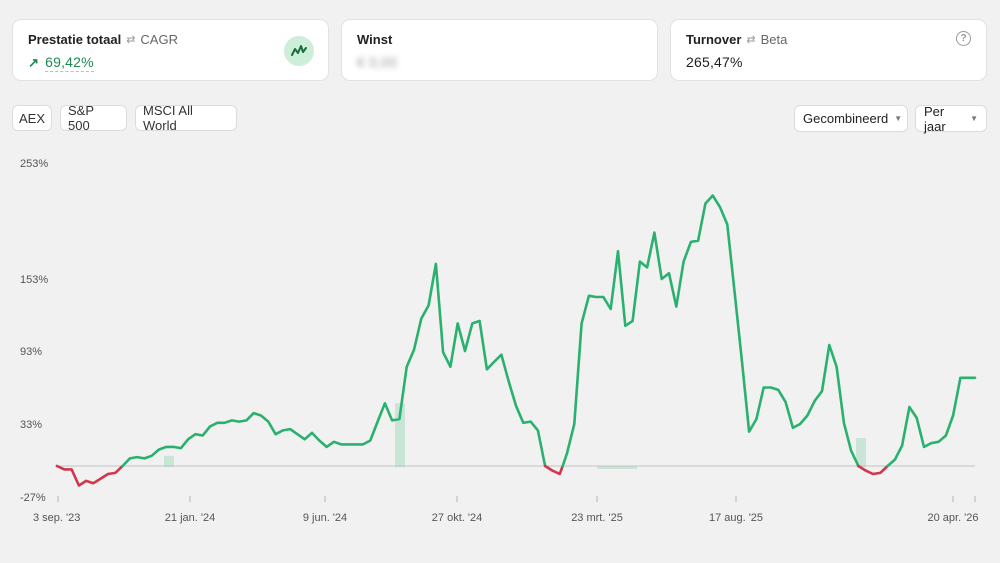 The height and width of the screenshot is (563, 1000). I want to click on y-axis: 253% 153% 93% 33% -27%, so click(34, 331).